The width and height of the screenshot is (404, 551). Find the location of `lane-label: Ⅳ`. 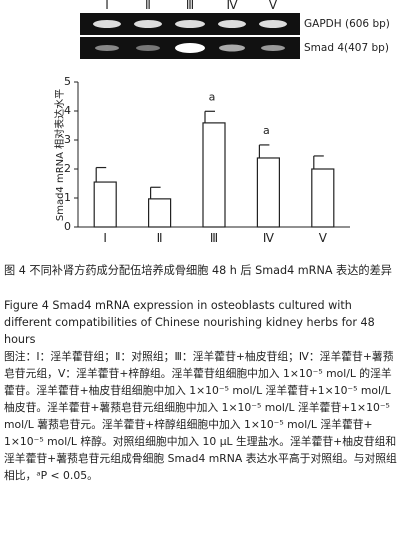

lane-label: Ⅳ is located at coordinates (231, 6).